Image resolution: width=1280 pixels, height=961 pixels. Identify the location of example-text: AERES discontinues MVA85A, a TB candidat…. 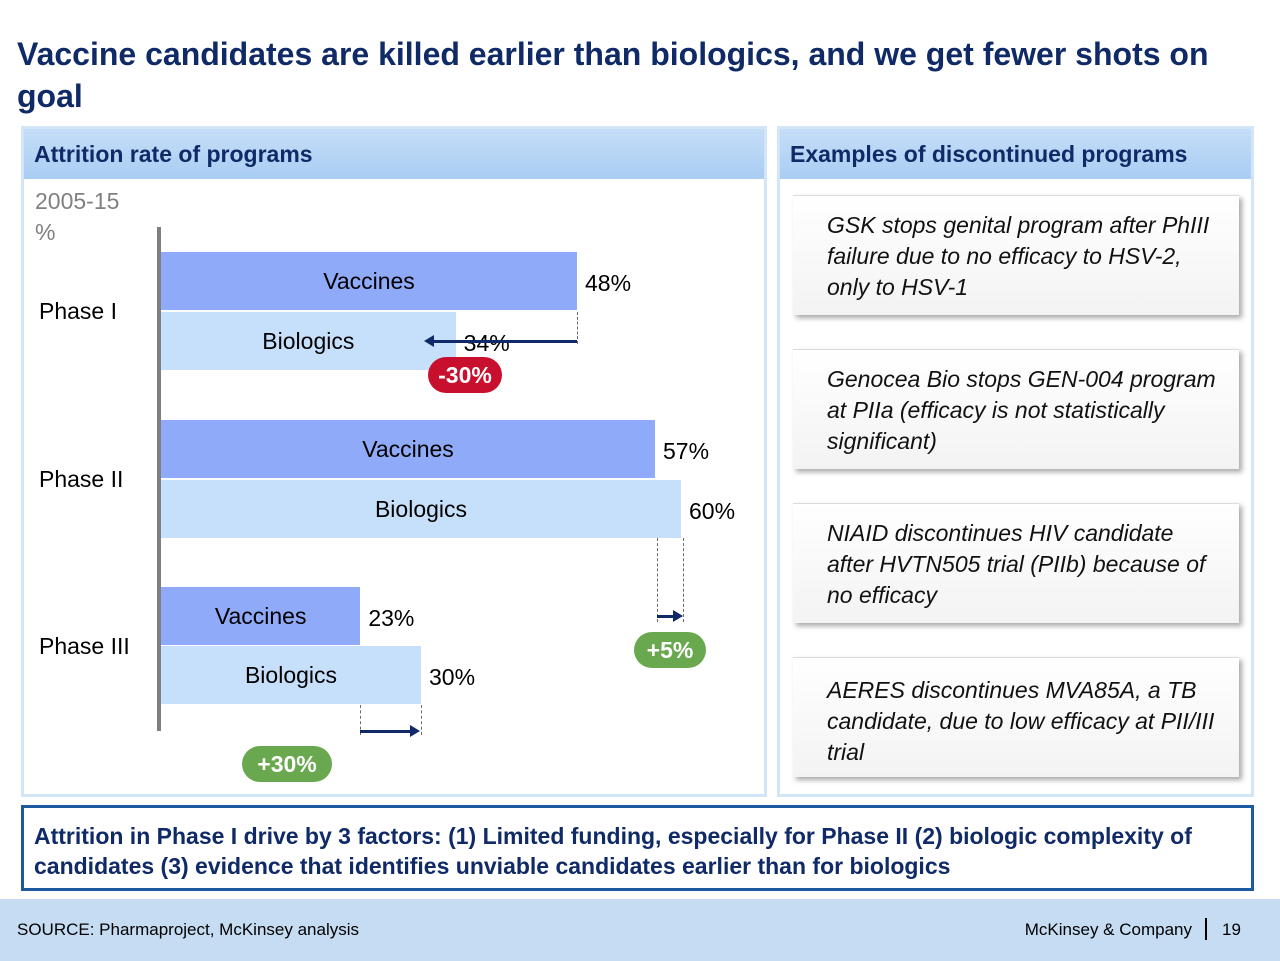
(1021, 721).